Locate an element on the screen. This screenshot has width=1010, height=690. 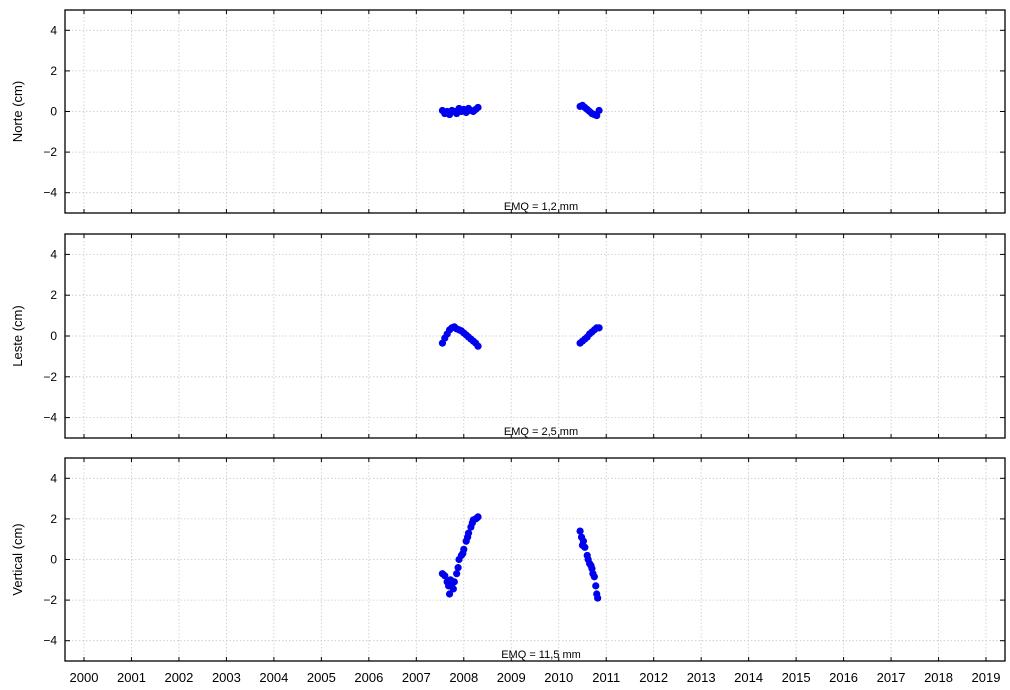
emq-annotation: EMQ = 1,2 mm is located at coordinates (541, 207).